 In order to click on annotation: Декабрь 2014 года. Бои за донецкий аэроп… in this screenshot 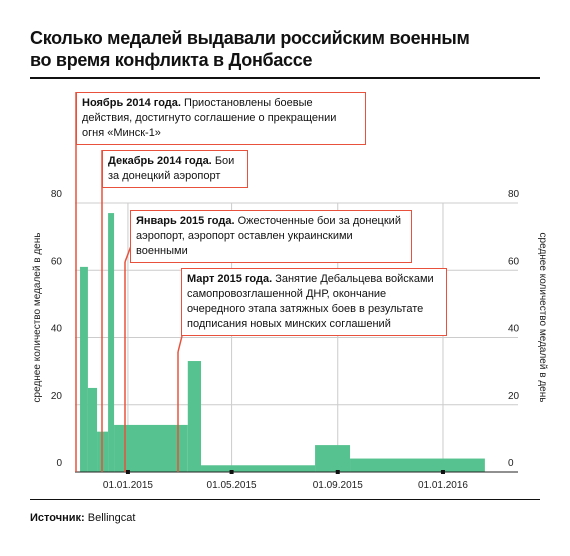, I will do `click(175, 169)`.